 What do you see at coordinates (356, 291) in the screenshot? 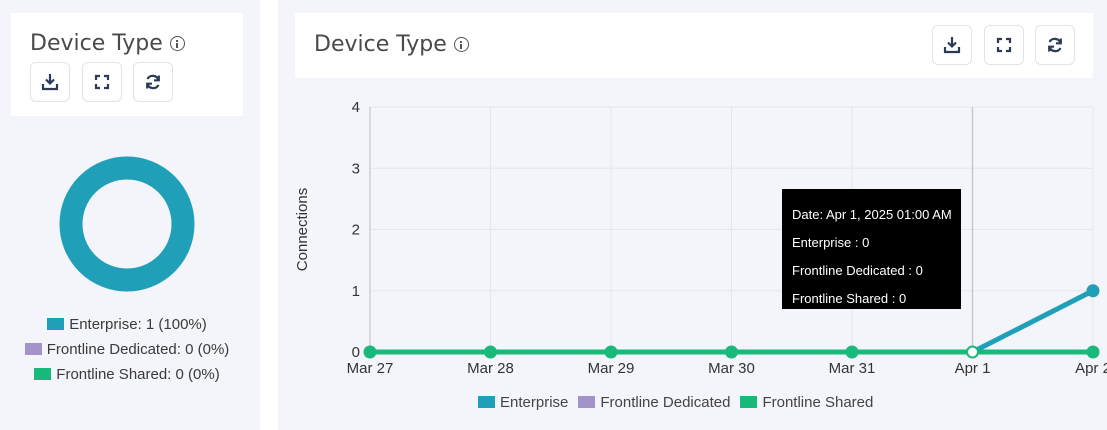
I see `y-tick-label: 1` at bounding box center [356, 291].